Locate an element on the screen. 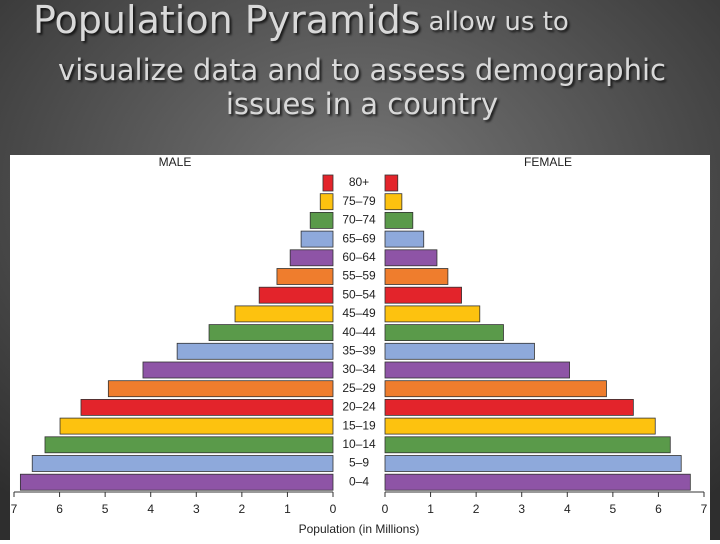  age-label: 0–4 is located at coordinates (359, 481).